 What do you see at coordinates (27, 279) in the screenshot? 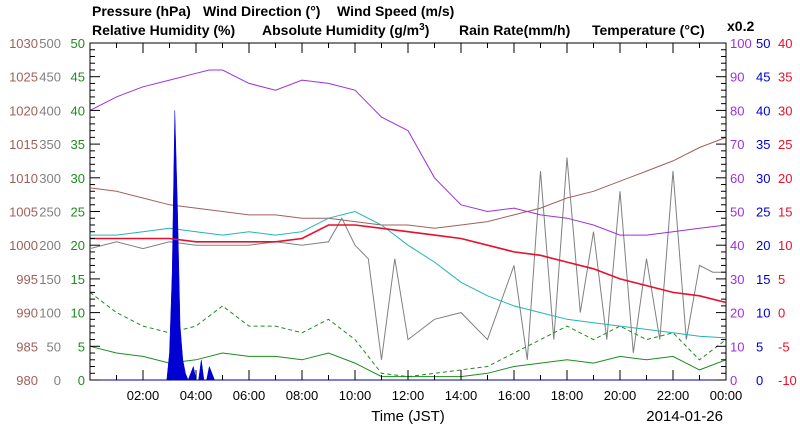
I see `pressure-tick-label: 995` at bounding box center [27, 279].